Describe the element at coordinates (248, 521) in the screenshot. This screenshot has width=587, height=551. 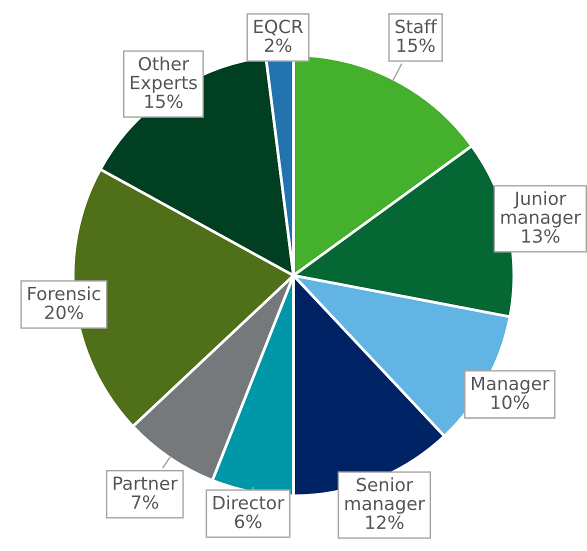
I see `data-label: 6%` at that location.